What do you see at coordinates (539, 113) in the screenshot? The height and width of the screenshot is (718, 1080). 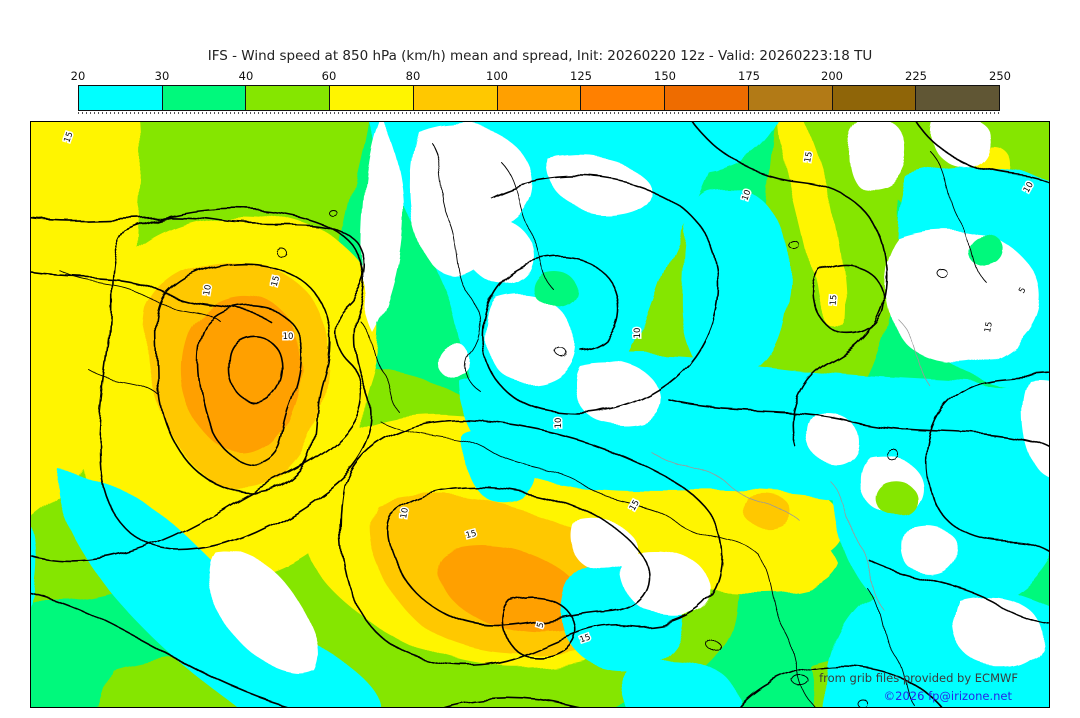 I see `colorbar-minor-ticks` at bounding box center [539, 113].